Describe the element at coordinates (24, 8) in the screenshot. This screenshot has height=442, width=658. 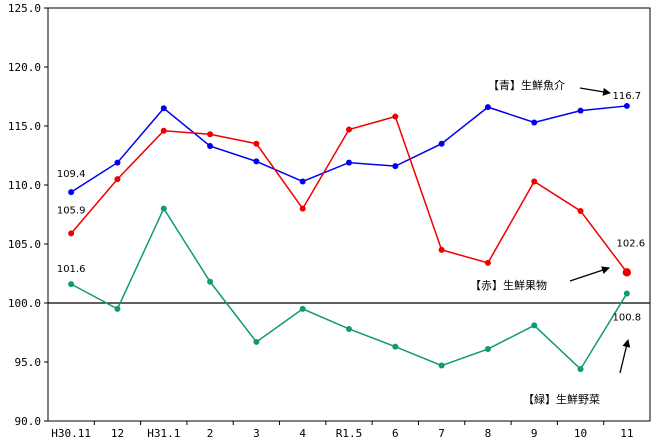
I see `y-tick-label: 125.0` at that location.